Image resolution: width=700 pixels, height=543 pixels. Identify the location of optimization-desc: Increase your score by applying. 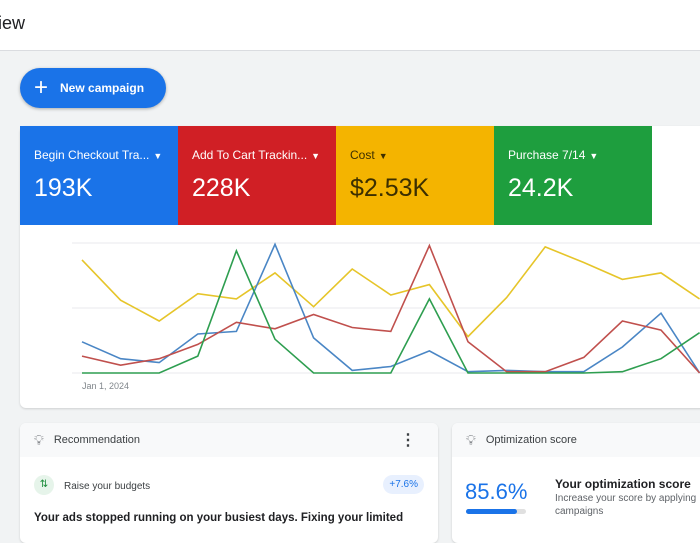
(626, 498).